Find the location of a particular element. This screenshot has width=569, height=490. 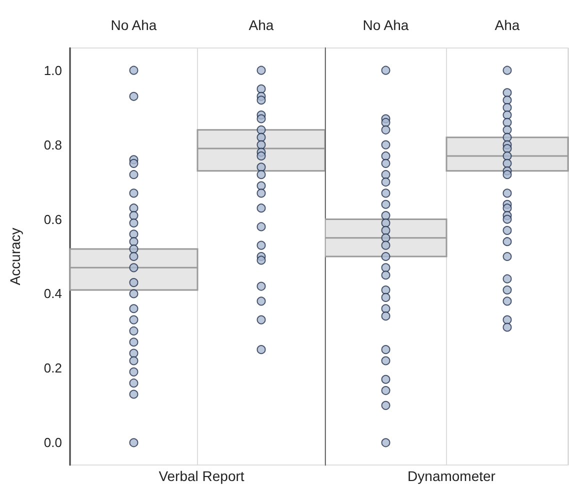

y-tick-label: 1.0 is located at coordinates (53, 70).